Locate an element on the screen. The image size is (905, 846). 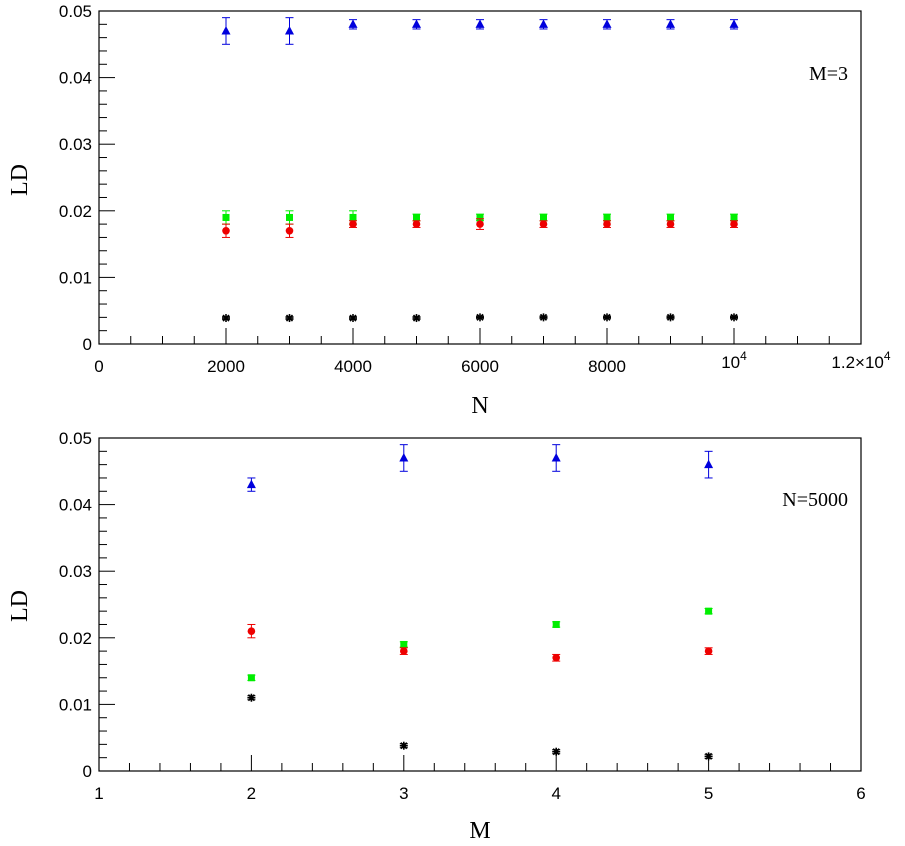
panel-annotation: N=5000 is located at coordinates (815, 500).